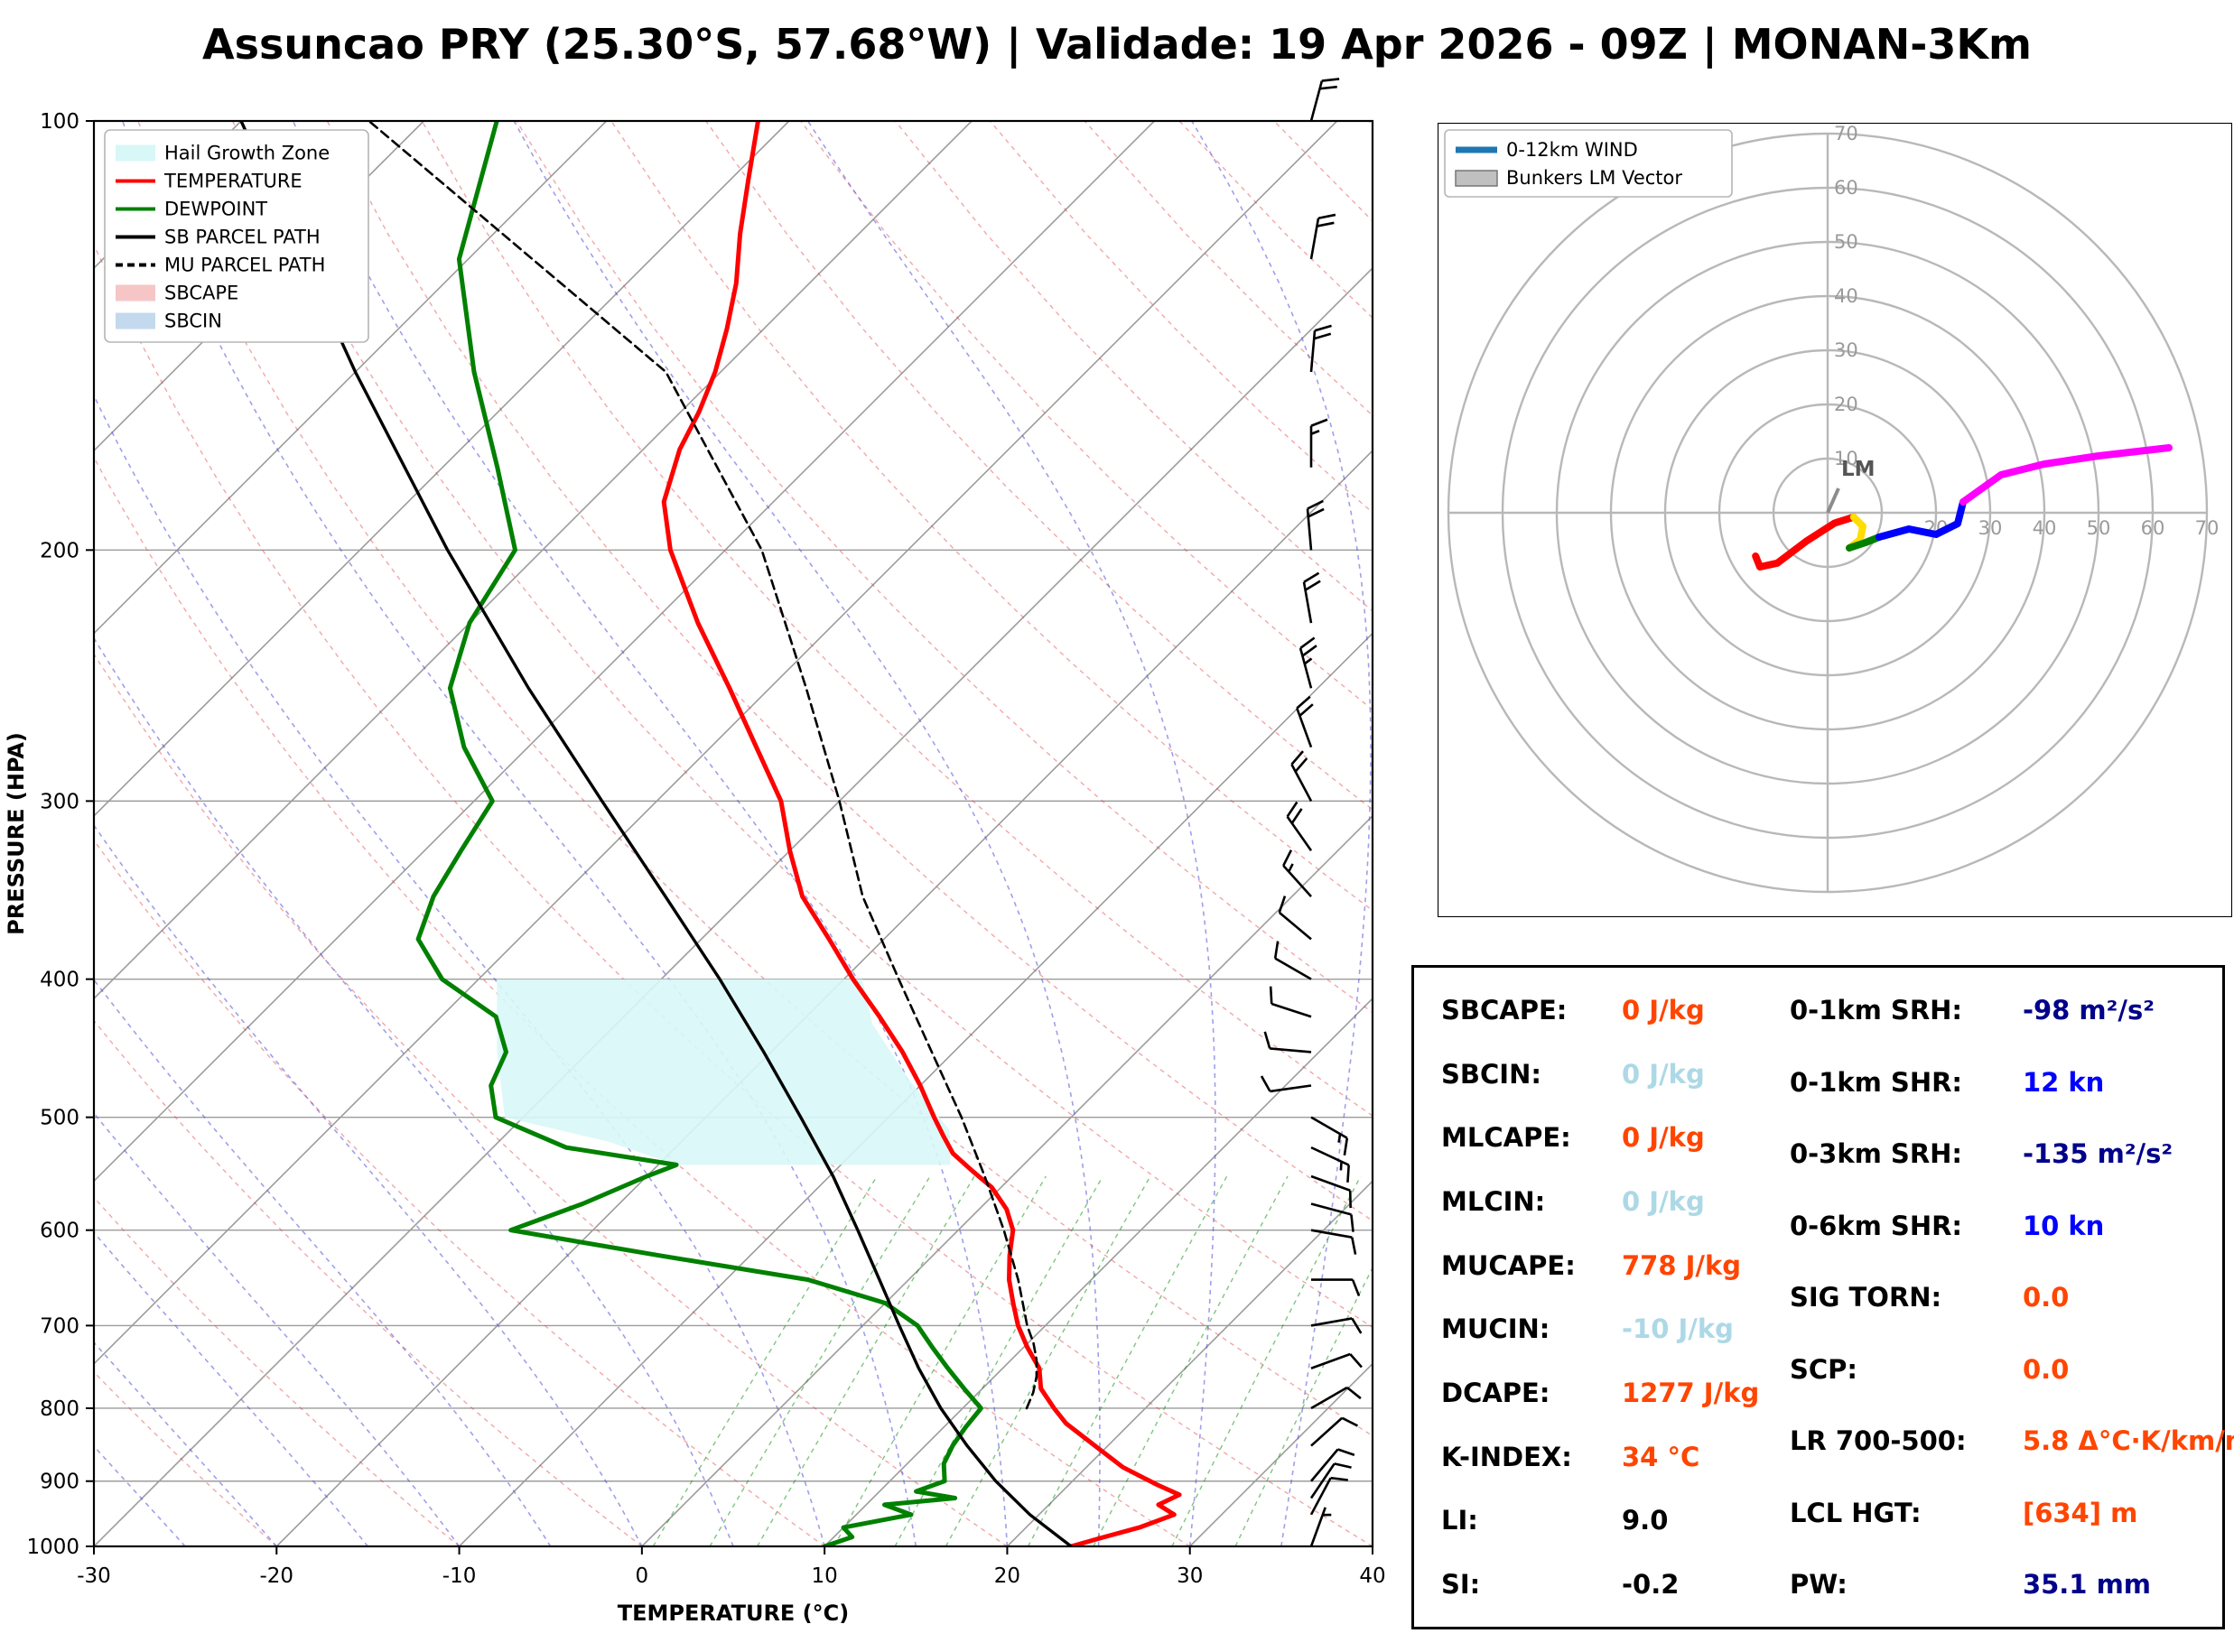 The height and width of the screenshot is (1652, 2234). Describe the element at coordinates (1876, 1225) in the screenshot. I see `stat-label: 0-6km SHR:` at that location.